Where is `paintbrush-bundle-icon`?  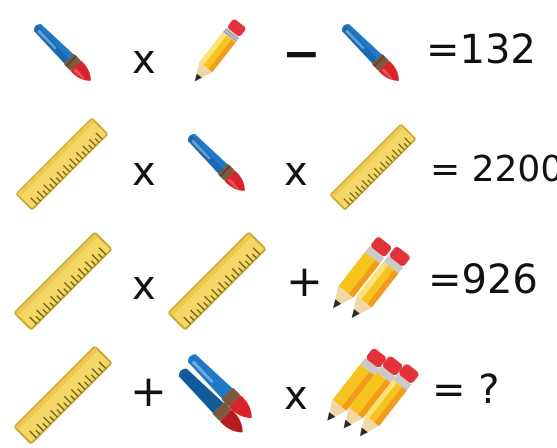
paintbrush-bundle-icon is located at coordinates (216, 394).